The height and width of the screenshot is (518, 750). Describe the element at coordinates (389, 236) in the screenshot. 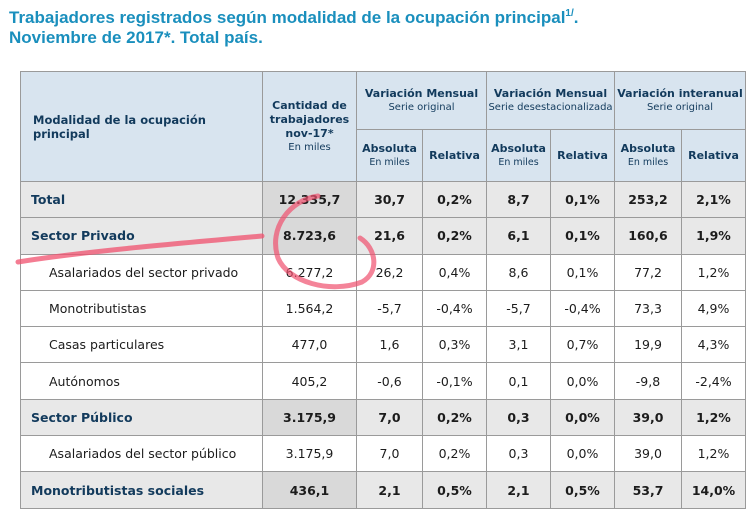

I see `cell-mensual-absoluta: 21,6` at that location.